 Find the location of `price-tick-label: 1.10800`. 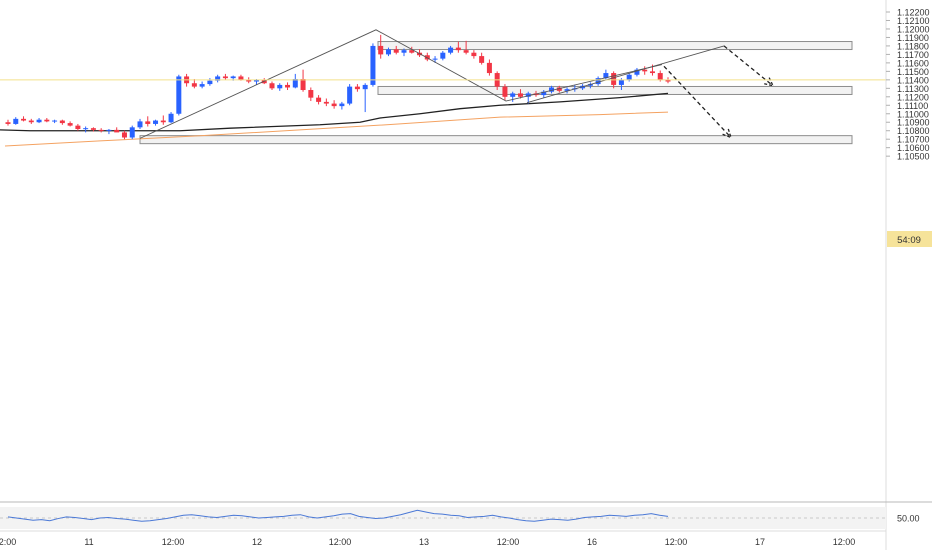

price-tick-label: 1.10800 is located at coordinates (913, 131).